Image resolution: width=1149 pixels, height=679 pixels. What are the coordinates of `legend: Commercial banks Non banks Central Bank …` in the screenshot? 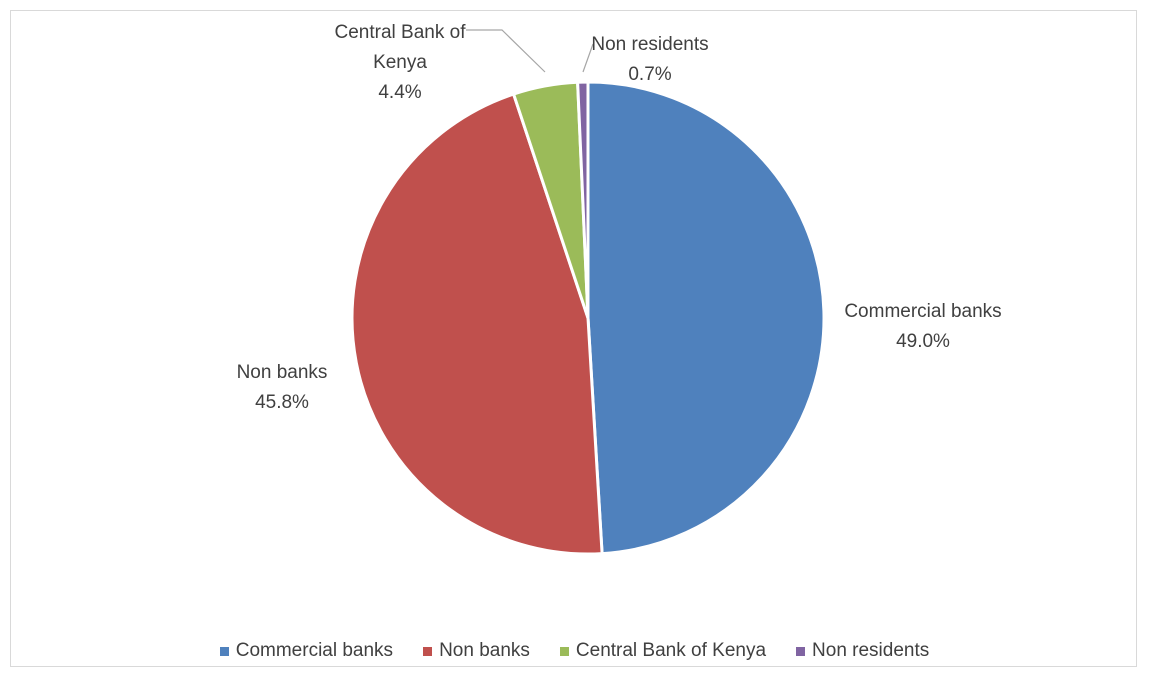 It's located at (574, 651).